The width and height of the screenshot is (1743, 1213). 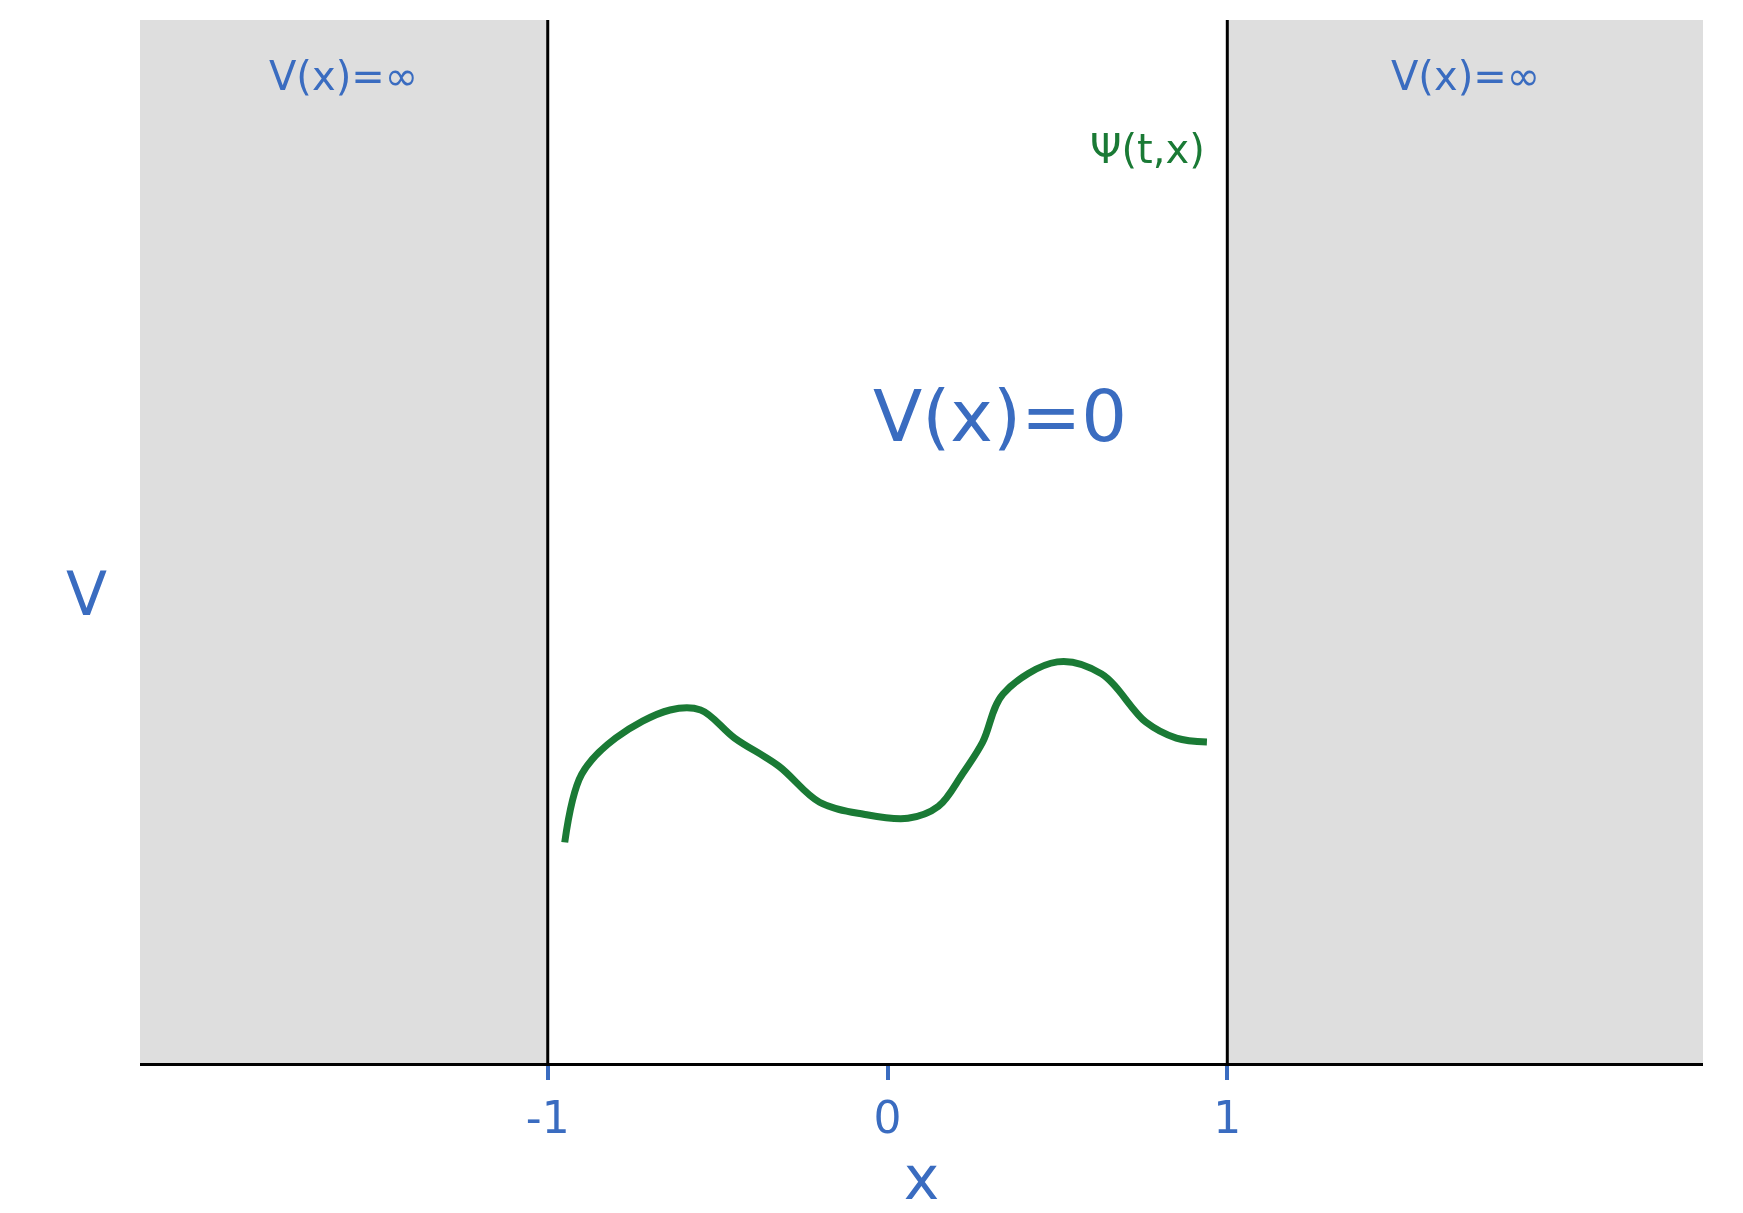 What do you see at coordinates (921, 1178) in the screenshot?
I see `x-axis-title: x` at bounding box center [921, 1178].